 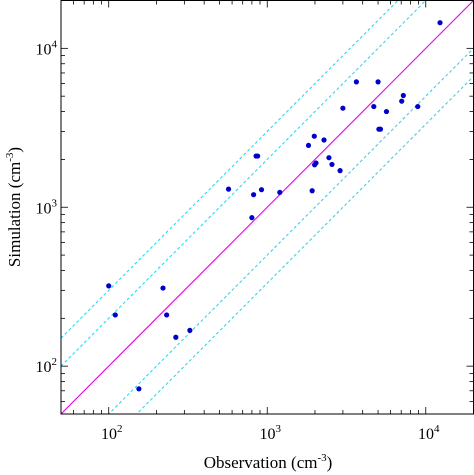 I want to click on x-tick-label-exponent: 4, so click(x=437, y=429).